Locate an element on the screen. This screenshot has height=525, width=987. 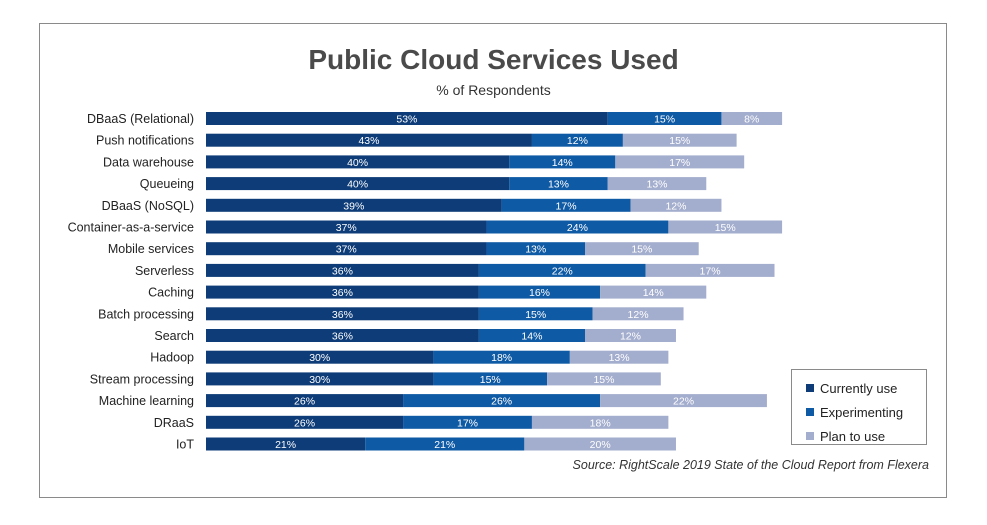
bar-plan-to-use-mobile-services is located at coordinates (642, 249).